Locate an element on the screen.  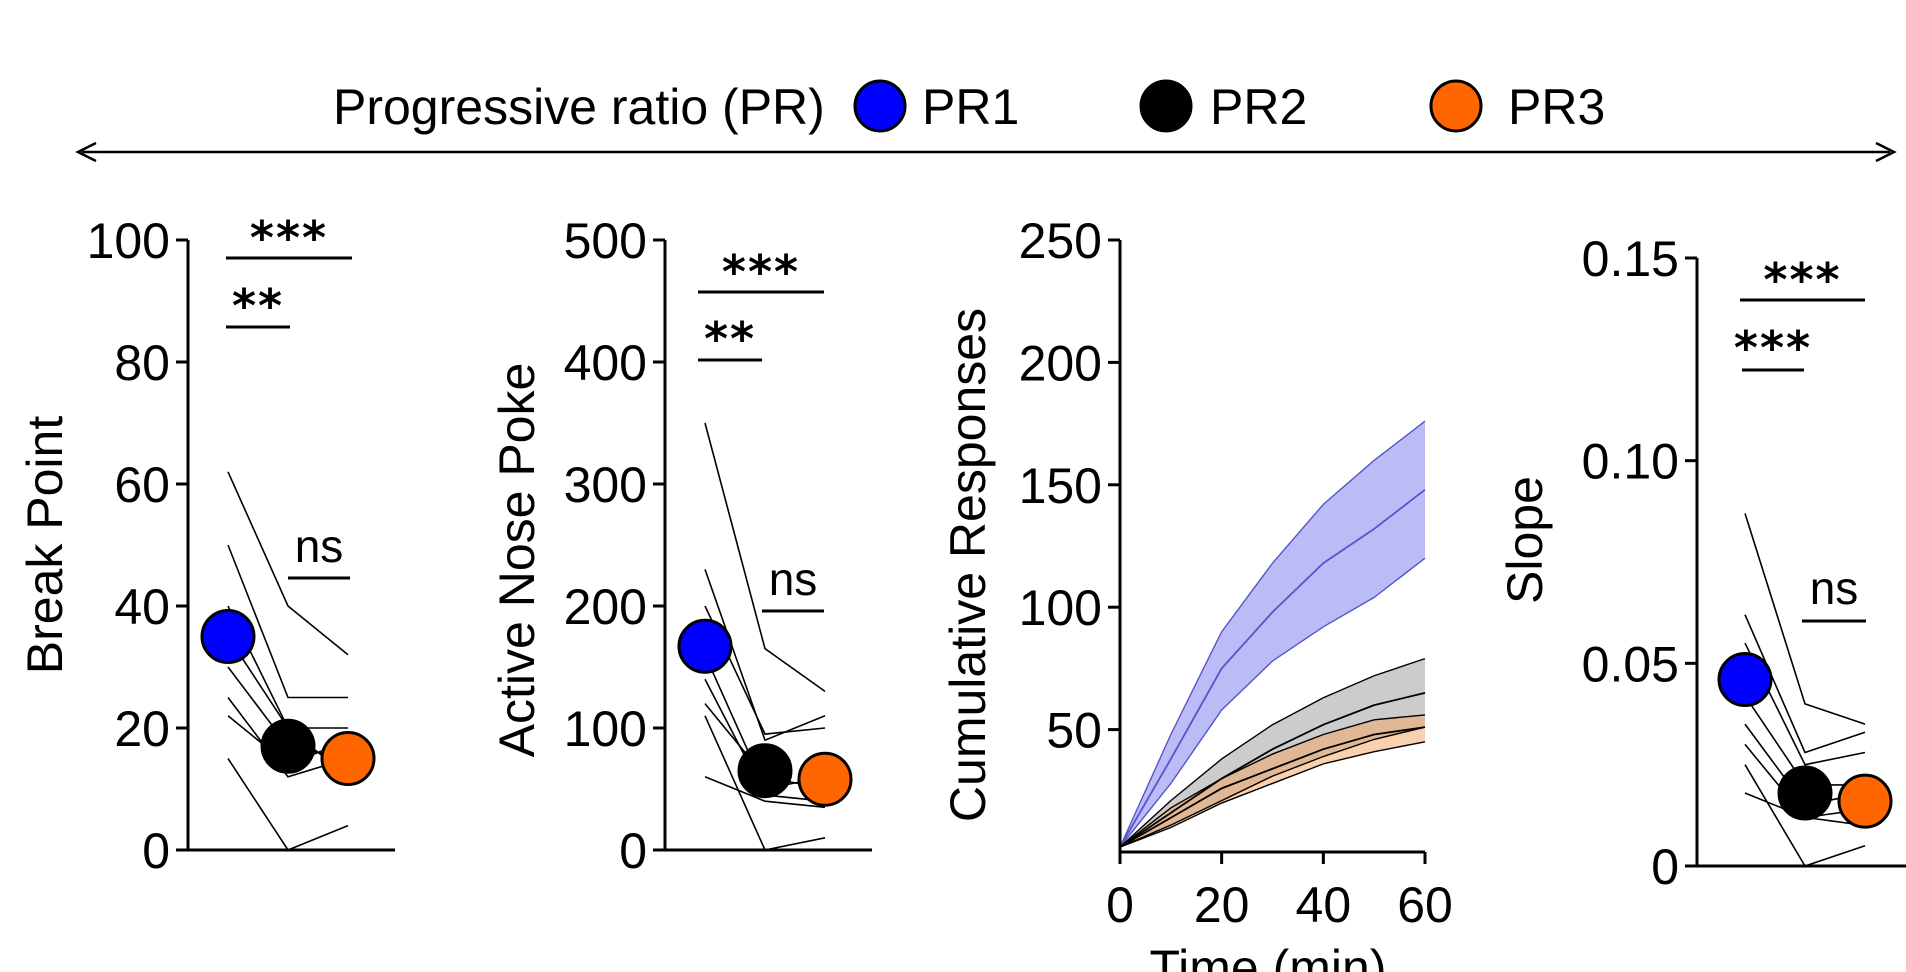
mean-line-pr1 is located at coordinates (1272, 668).